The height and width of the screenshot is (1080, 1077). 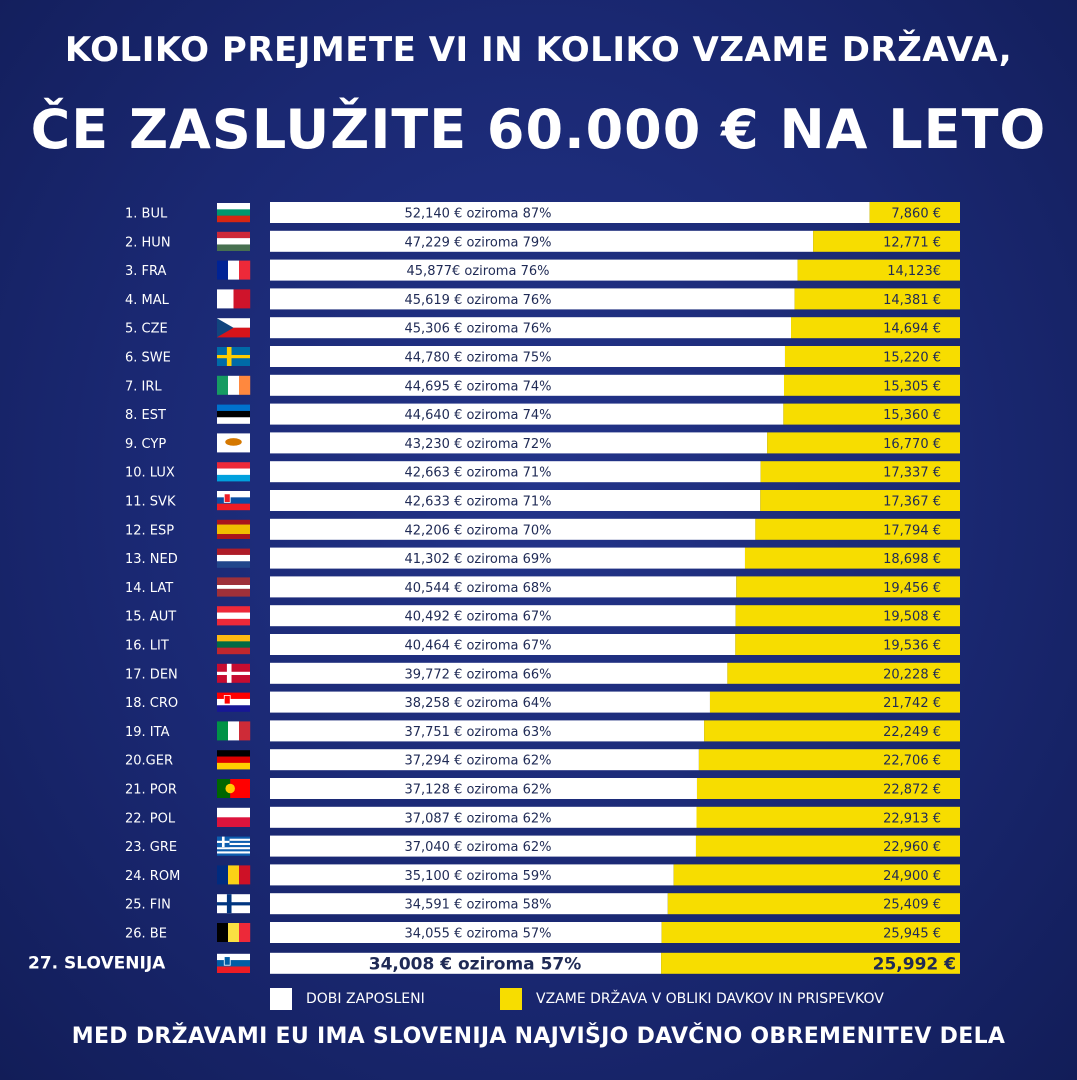 What do you see at coordinates (542, 529) in the screenshot?
I see `chart-row: 12. ESP 42,206 € oziroma 70% 17,794 €` at bounding box center [542, 529].